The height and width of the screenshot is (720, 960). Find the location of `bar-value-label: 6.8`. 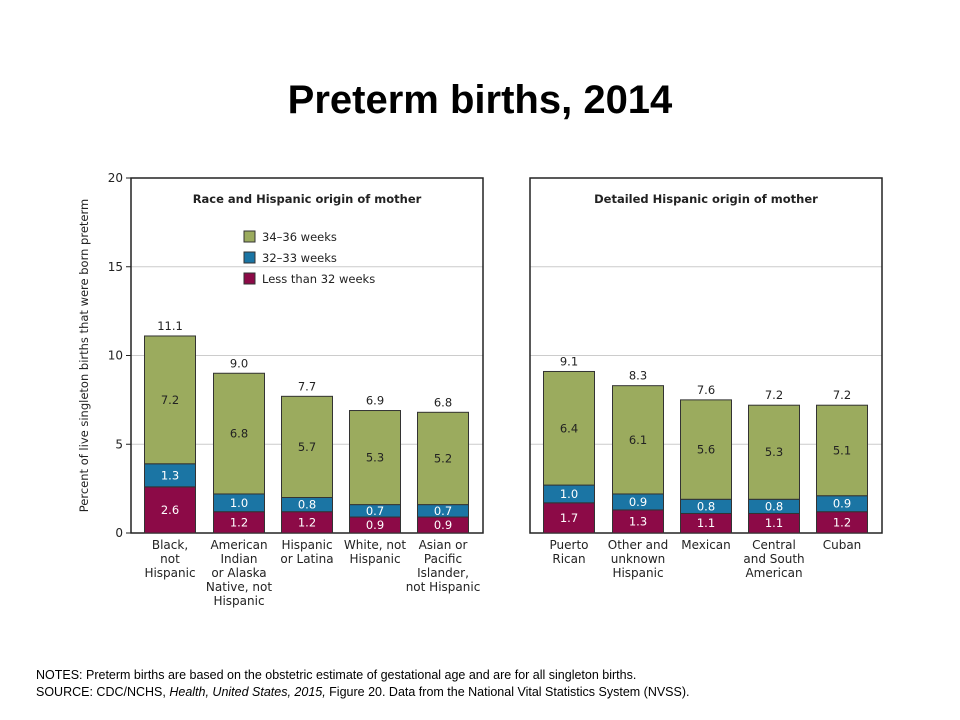

bar-value-label: 6.8 is located at coordinates (239, 434).